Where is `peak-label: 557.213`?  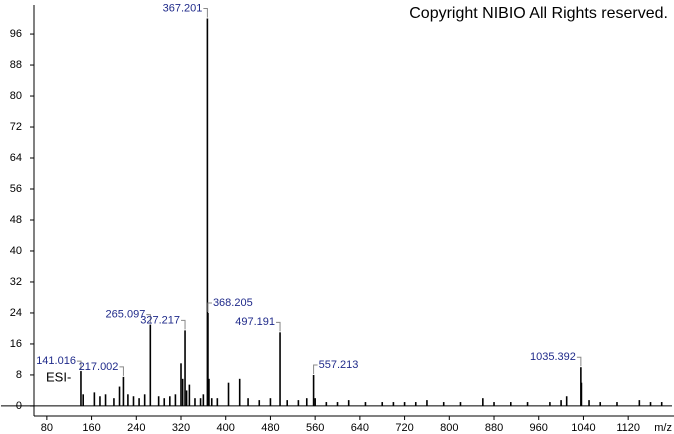 peak-label: 557.213 is located at coordinates (339, 365).